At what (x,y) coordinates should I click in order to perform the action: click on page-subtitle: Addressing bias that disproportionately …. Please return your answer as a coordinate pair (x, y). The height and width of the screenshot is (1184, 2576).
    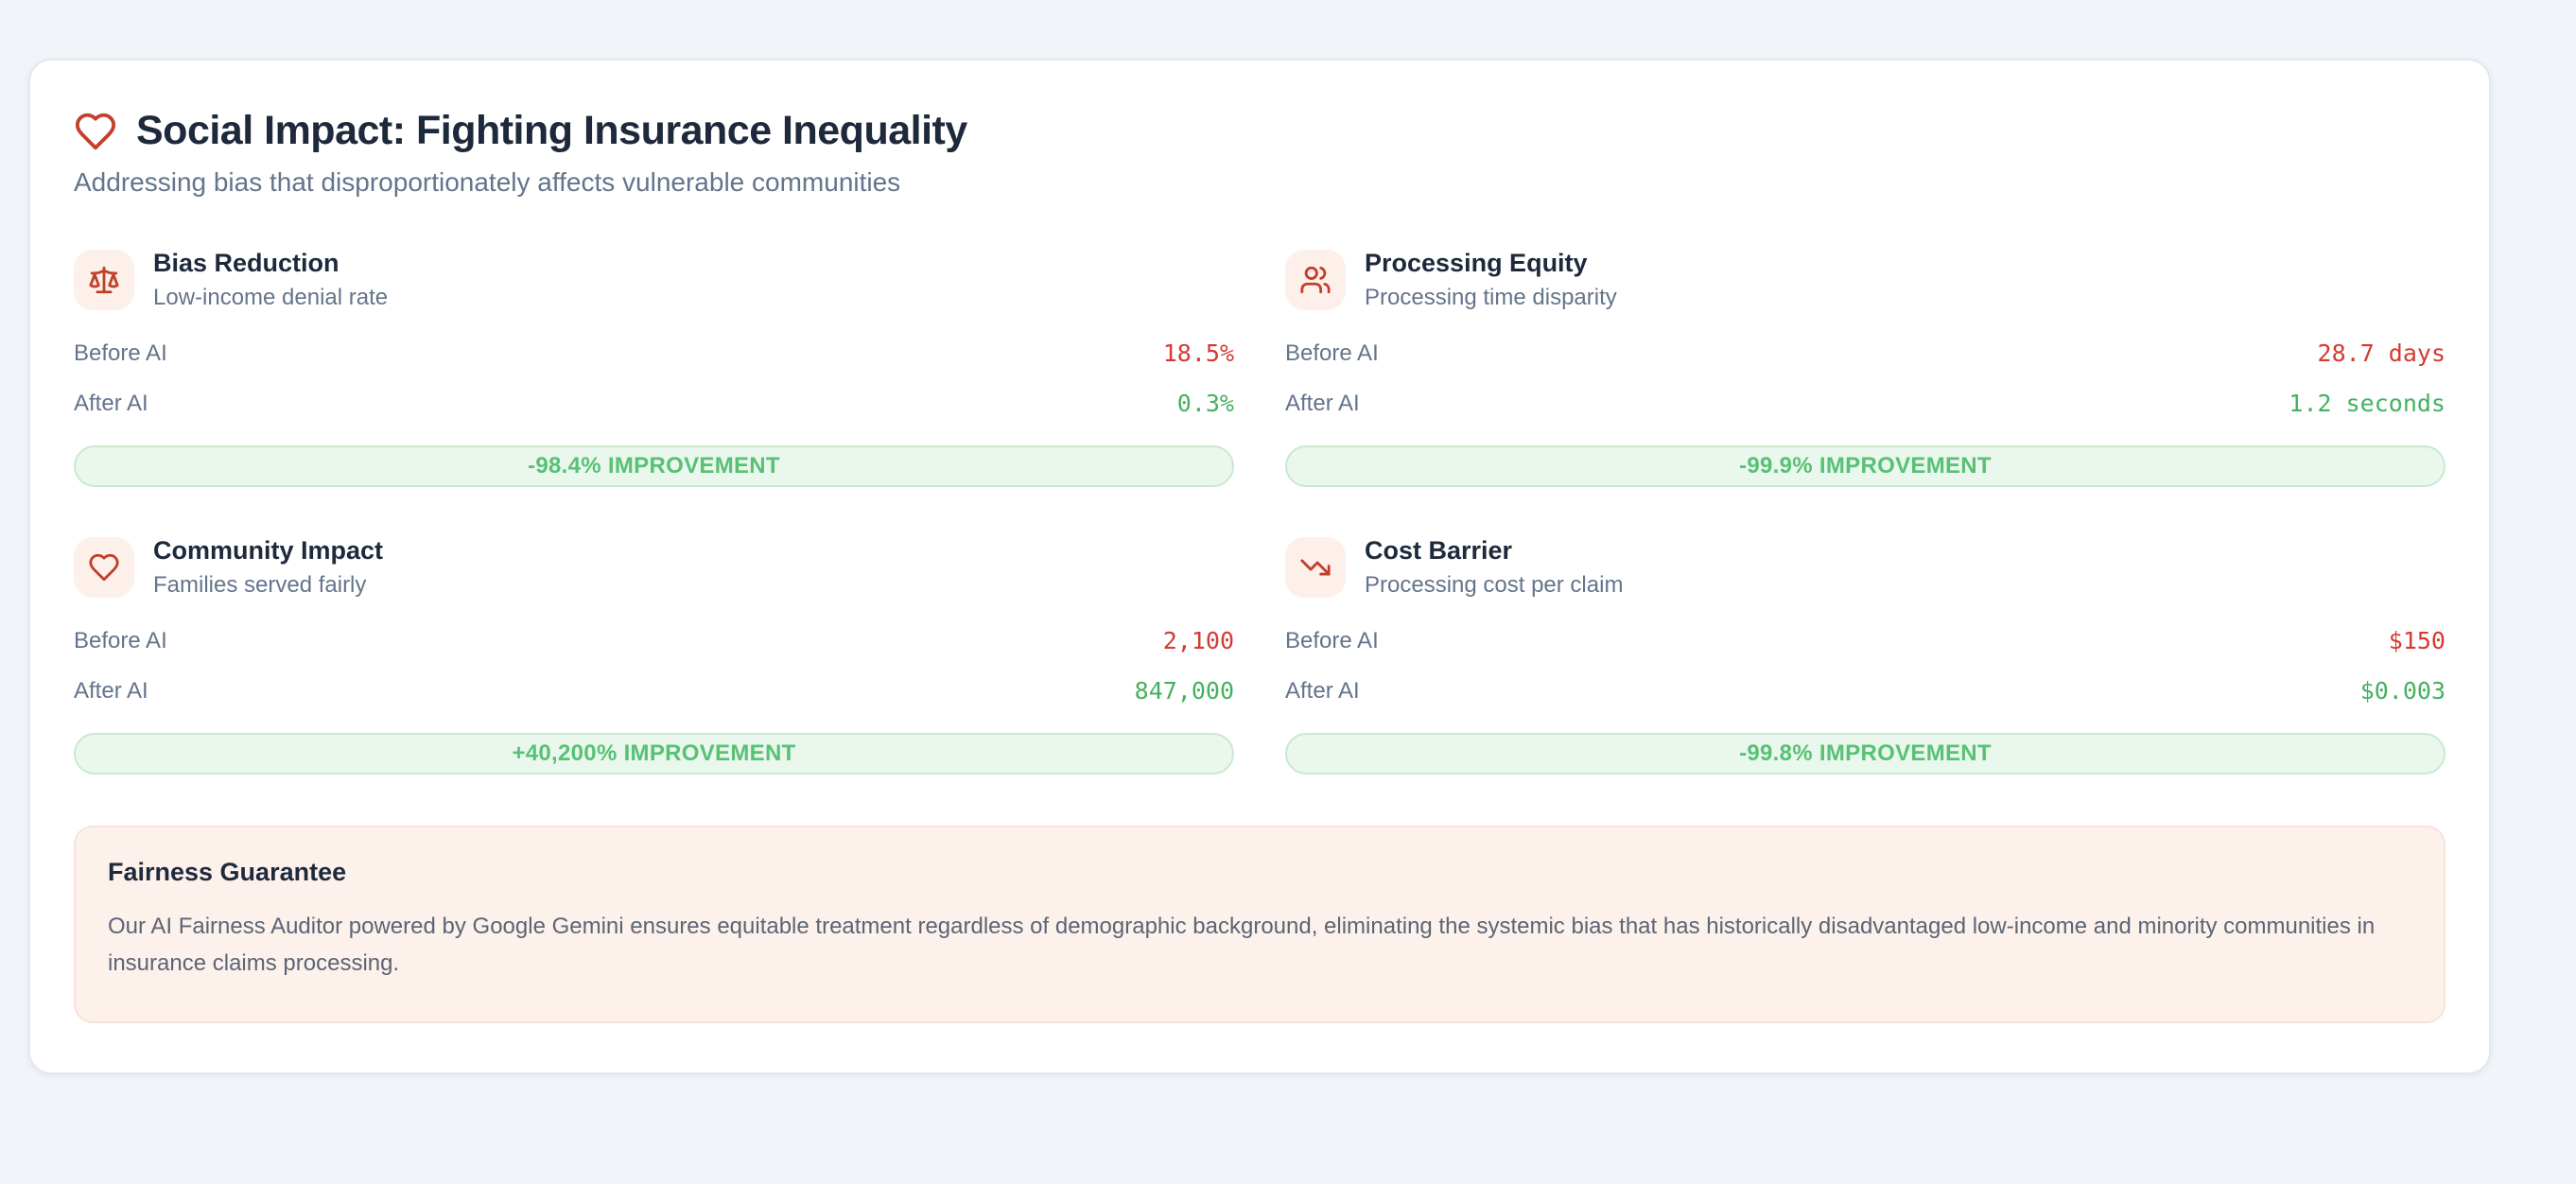
    Looking at the image, I should click on (488, 182).